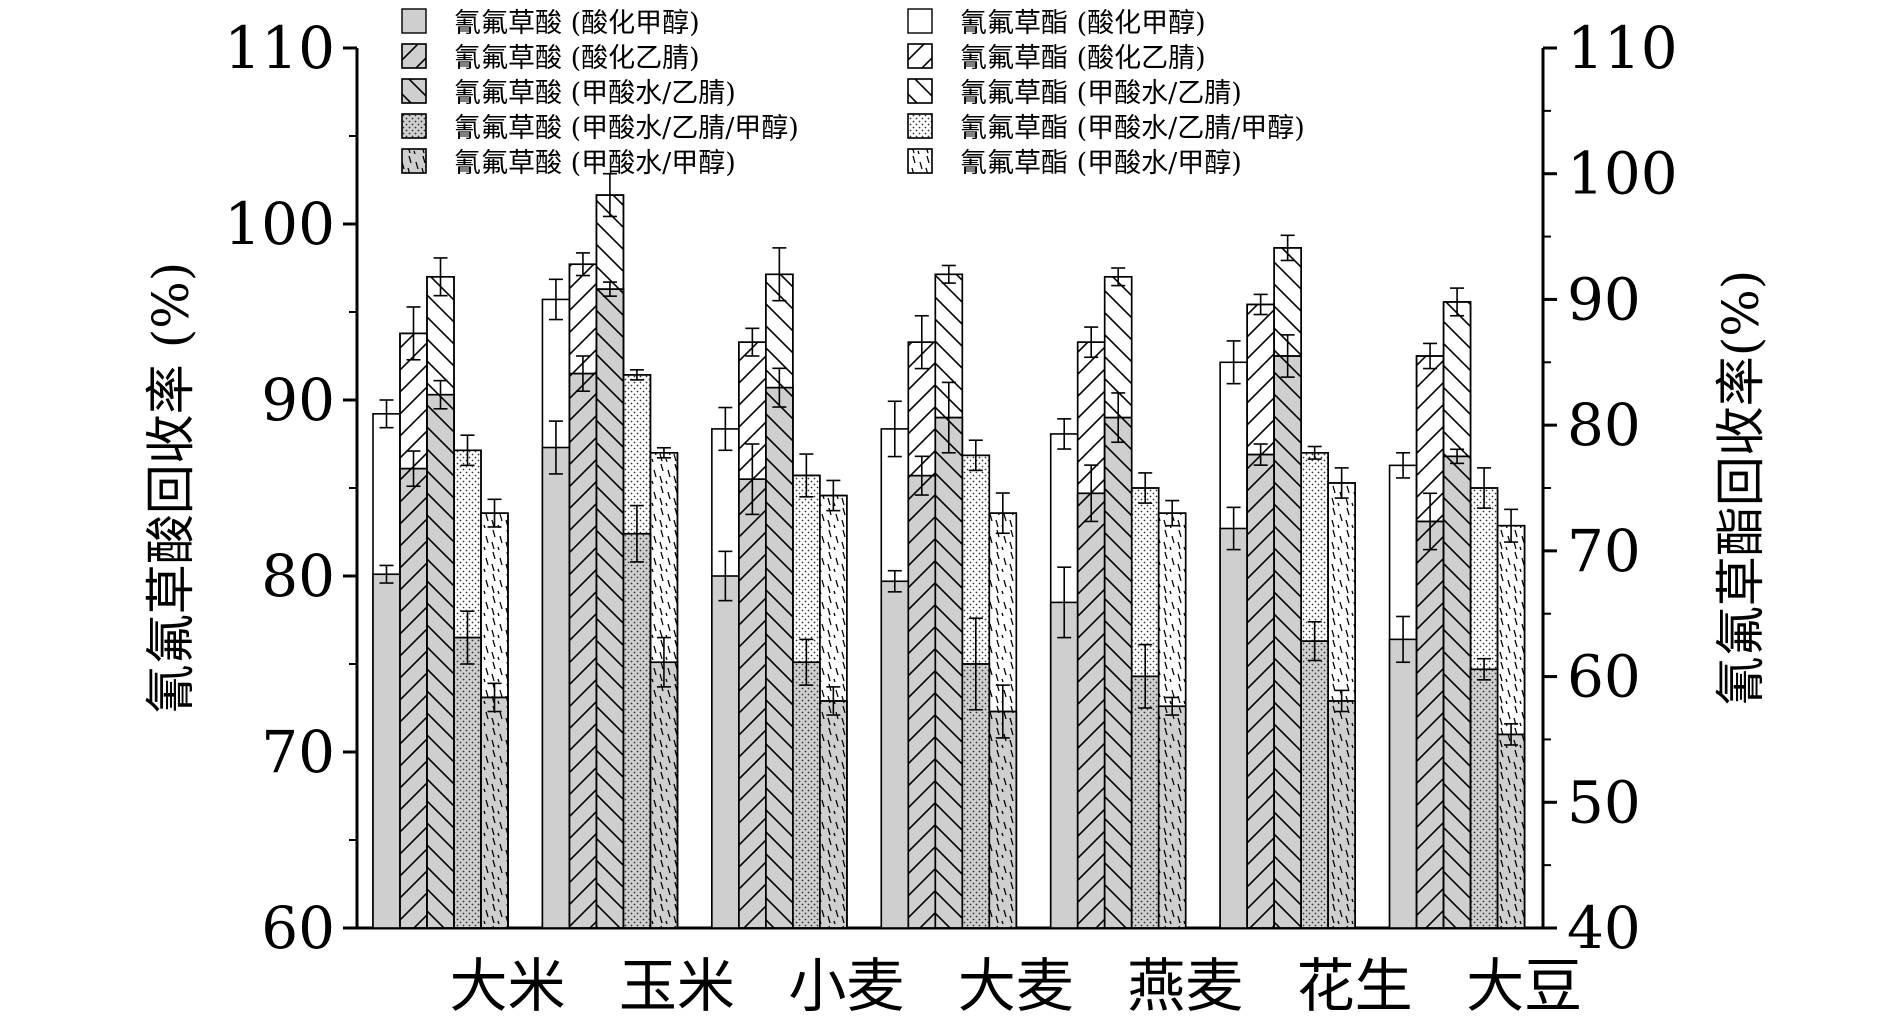 The width and height of the screenshot is (1890, 1029). Describe the element at coordinates (1604, 425) in the screenshot. I see `right-tick-label: 80` at that location.